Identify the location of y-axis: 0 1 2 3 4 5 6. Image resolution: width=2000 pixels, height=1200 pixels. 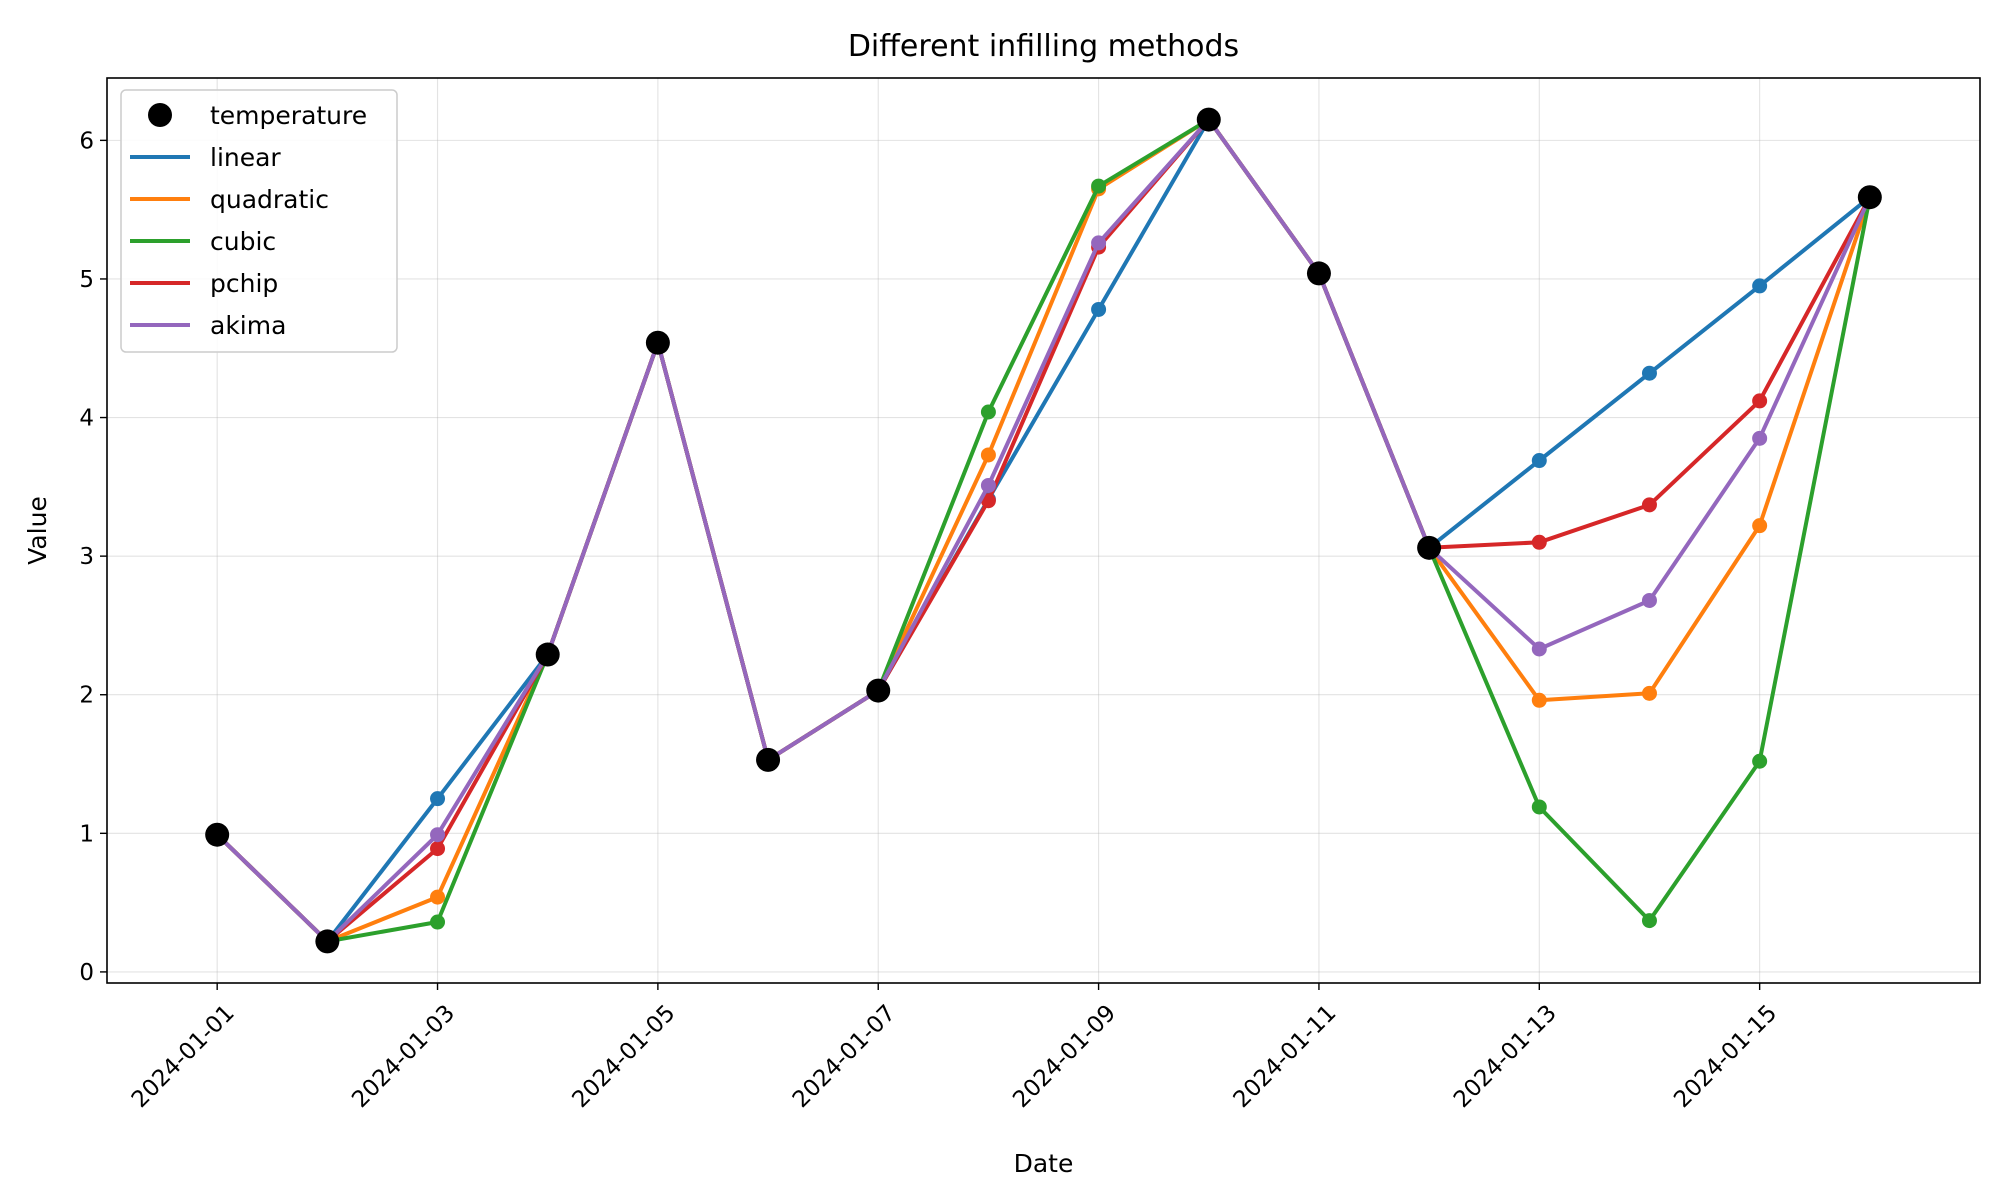
(93, 557).